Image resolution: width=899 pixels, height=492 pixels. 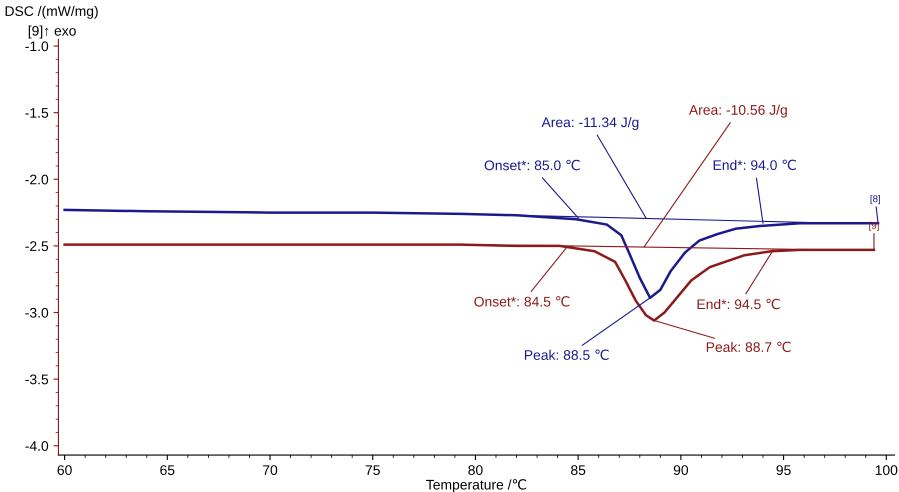 I want to click on y-tick-label: -1.5, so click(x=36, y=113).